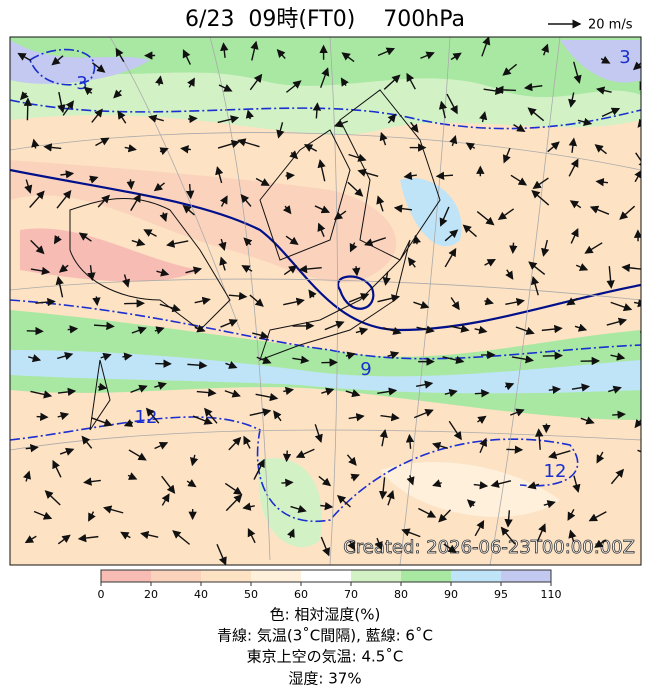 The width and height of the screenshot is (651, 698). Describe the element at coordinates (624, 57) in the screenshot. I see `contour-label: 3` at that location.